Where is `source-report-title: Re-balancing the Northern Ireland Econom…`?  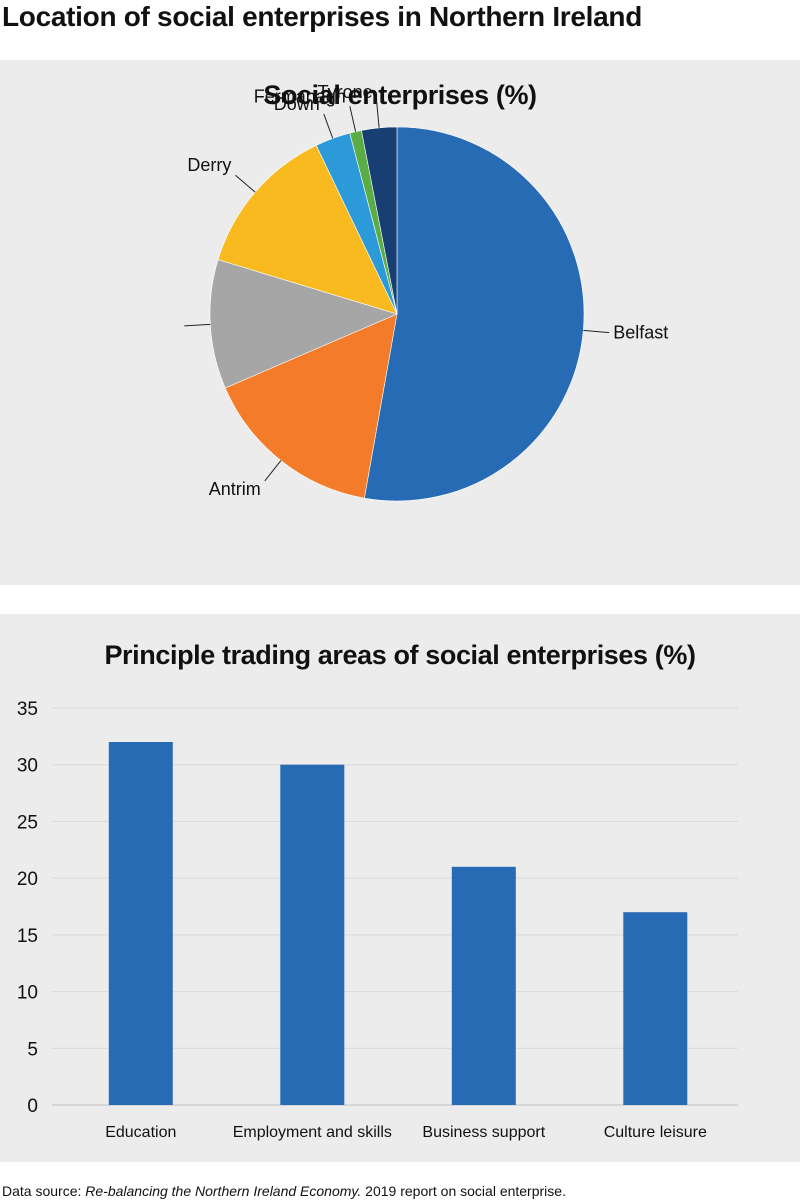 source-report-title: Re-balancing the Northern Ireland Econom… is located at coordinates (223, 1191).